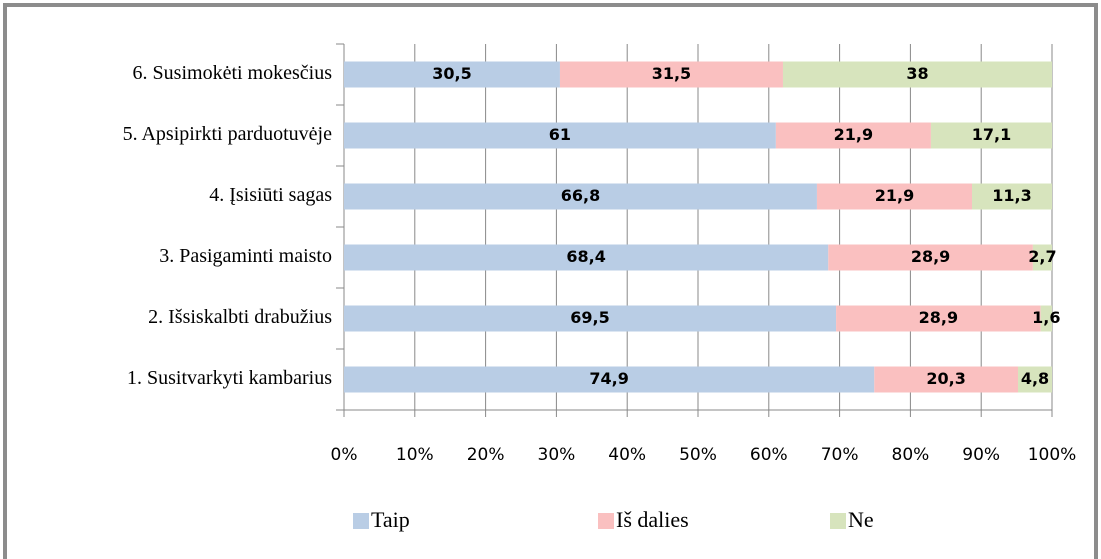  I want to click on data-label: 38, so click(917, 73).